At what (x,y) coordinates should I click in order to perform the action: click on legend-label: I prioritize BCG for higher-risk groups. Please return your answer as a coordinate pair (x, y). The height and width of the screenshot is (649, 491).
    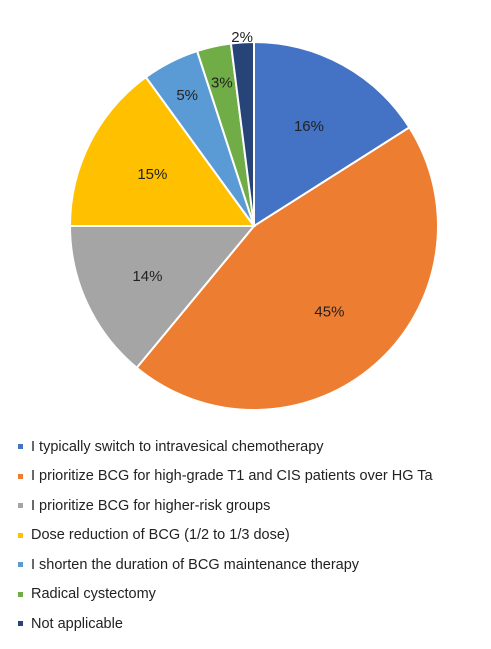
    Looking at the image, I should click on (151, 505).